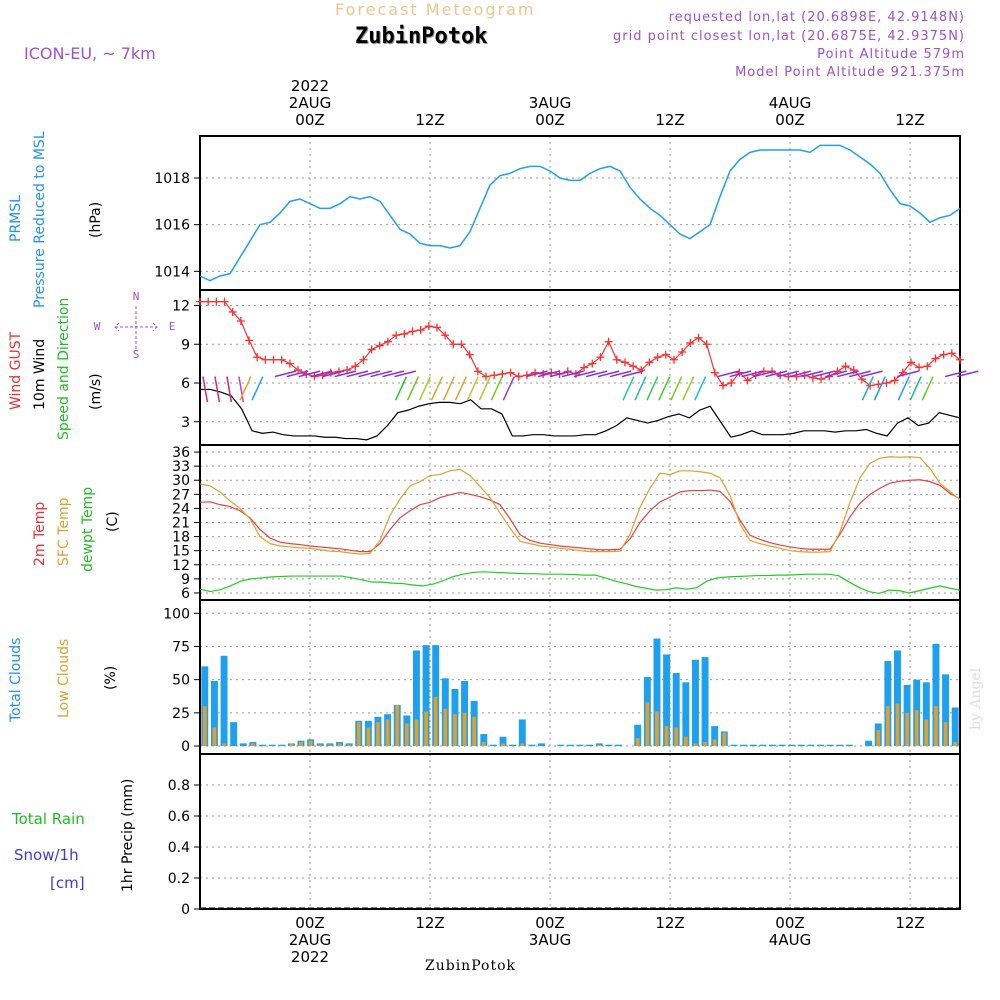  I want to click on temp-ytick-label: 6, so click(185, 594).